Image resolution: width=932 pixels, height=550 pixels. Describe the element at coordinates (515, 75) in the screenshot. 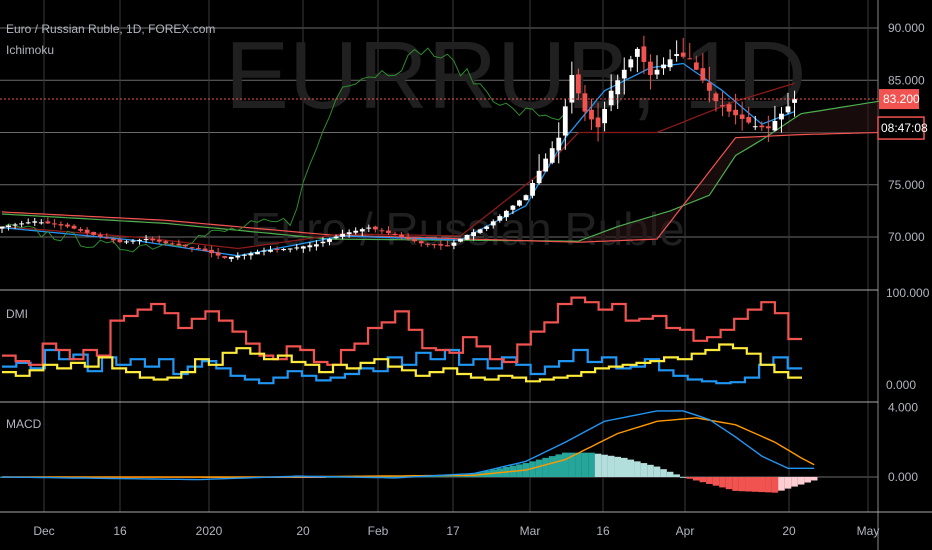

I see `watermark-ticker: EURRUB, 1D` at that location.